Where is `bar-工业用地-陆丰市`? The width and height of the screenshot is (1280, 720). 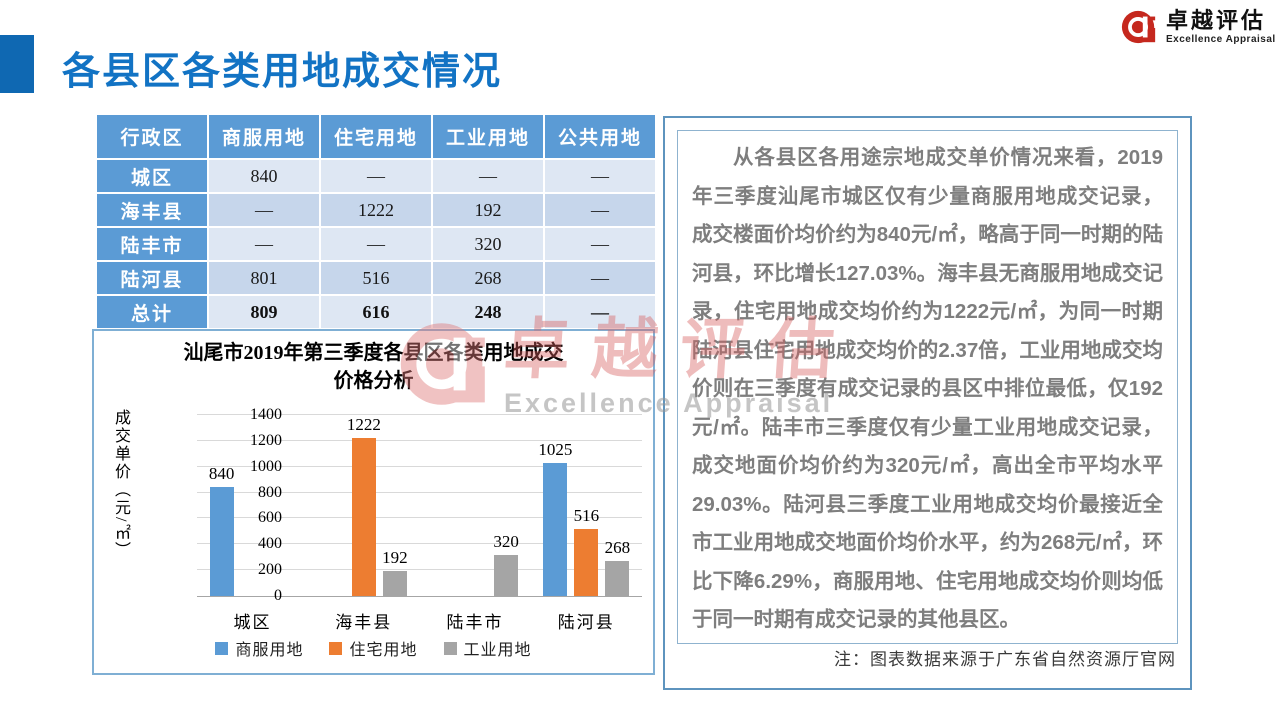
bar-工业用地-陆丰市 is located at coordinates (506, 575).